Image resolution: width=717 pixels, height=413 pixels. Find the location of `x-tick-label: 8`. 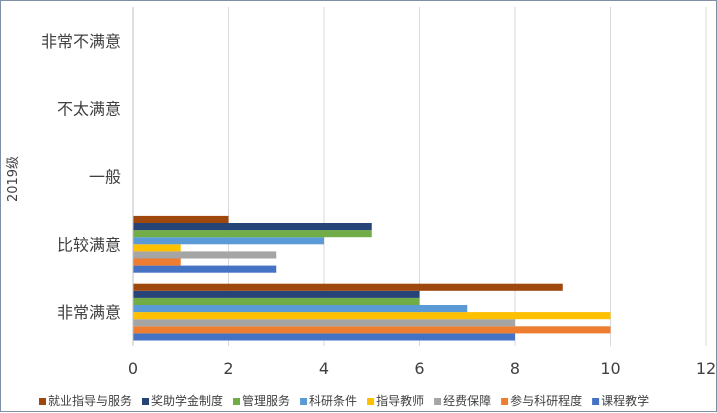

x-tick-label: 8 is located at coordinates (515, 368).